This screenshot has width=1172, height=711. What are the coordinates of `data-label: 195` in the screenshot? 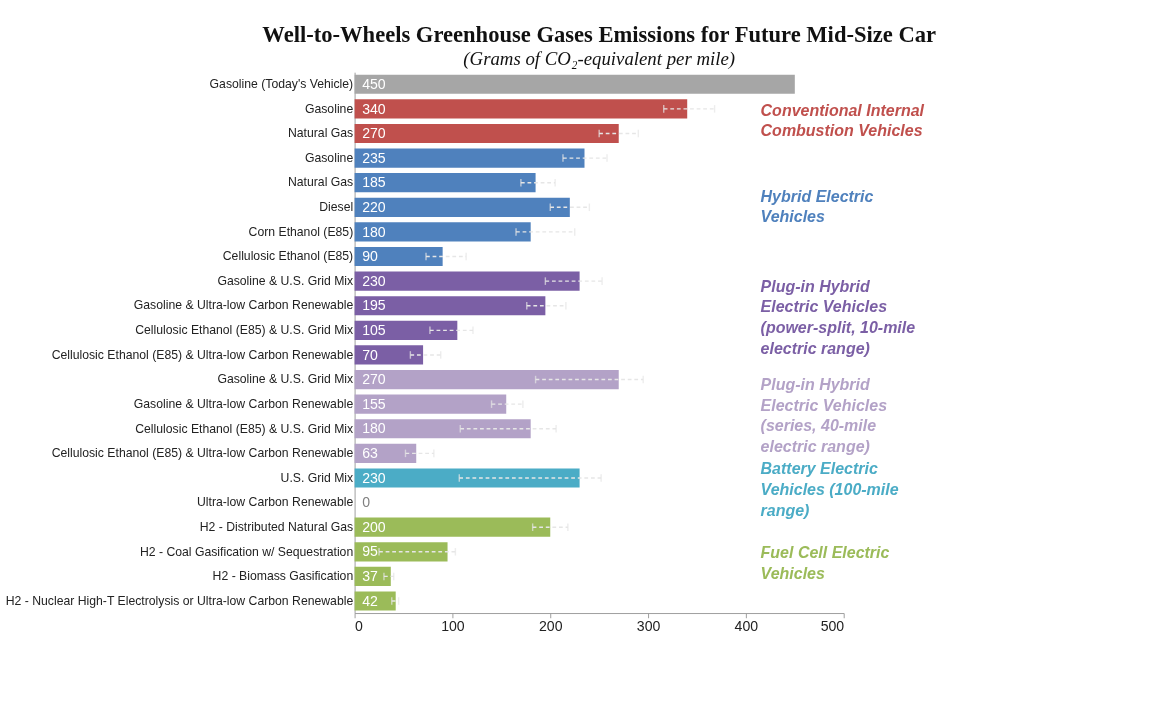 It's located at (374, 305).